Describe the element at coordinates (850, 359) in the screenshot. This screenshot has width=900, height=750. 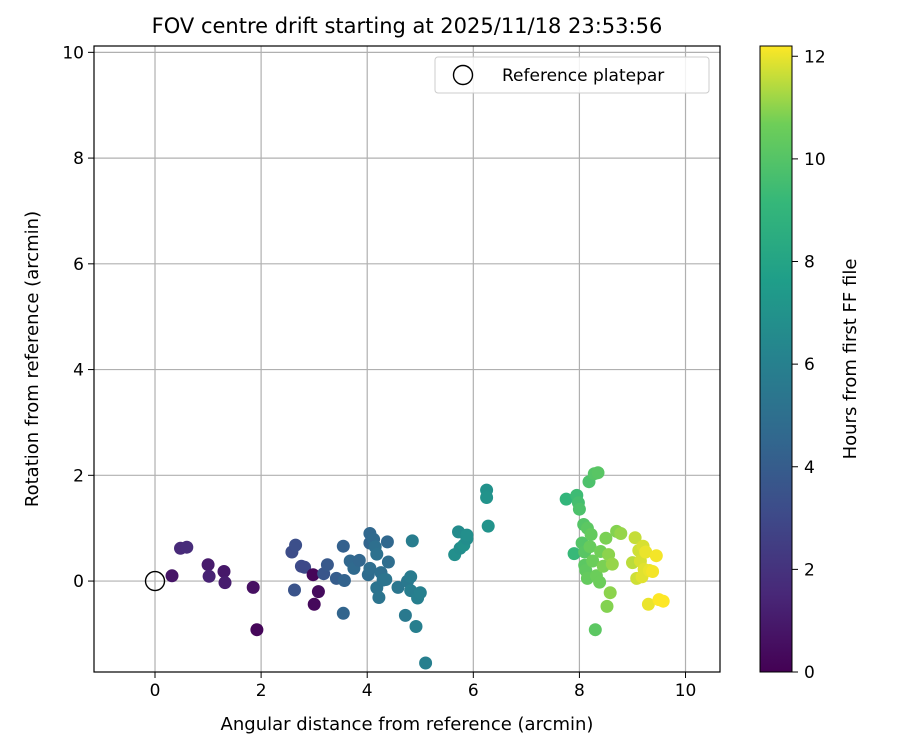
I see `colorbar-label: Hours from first FF file` at that location.